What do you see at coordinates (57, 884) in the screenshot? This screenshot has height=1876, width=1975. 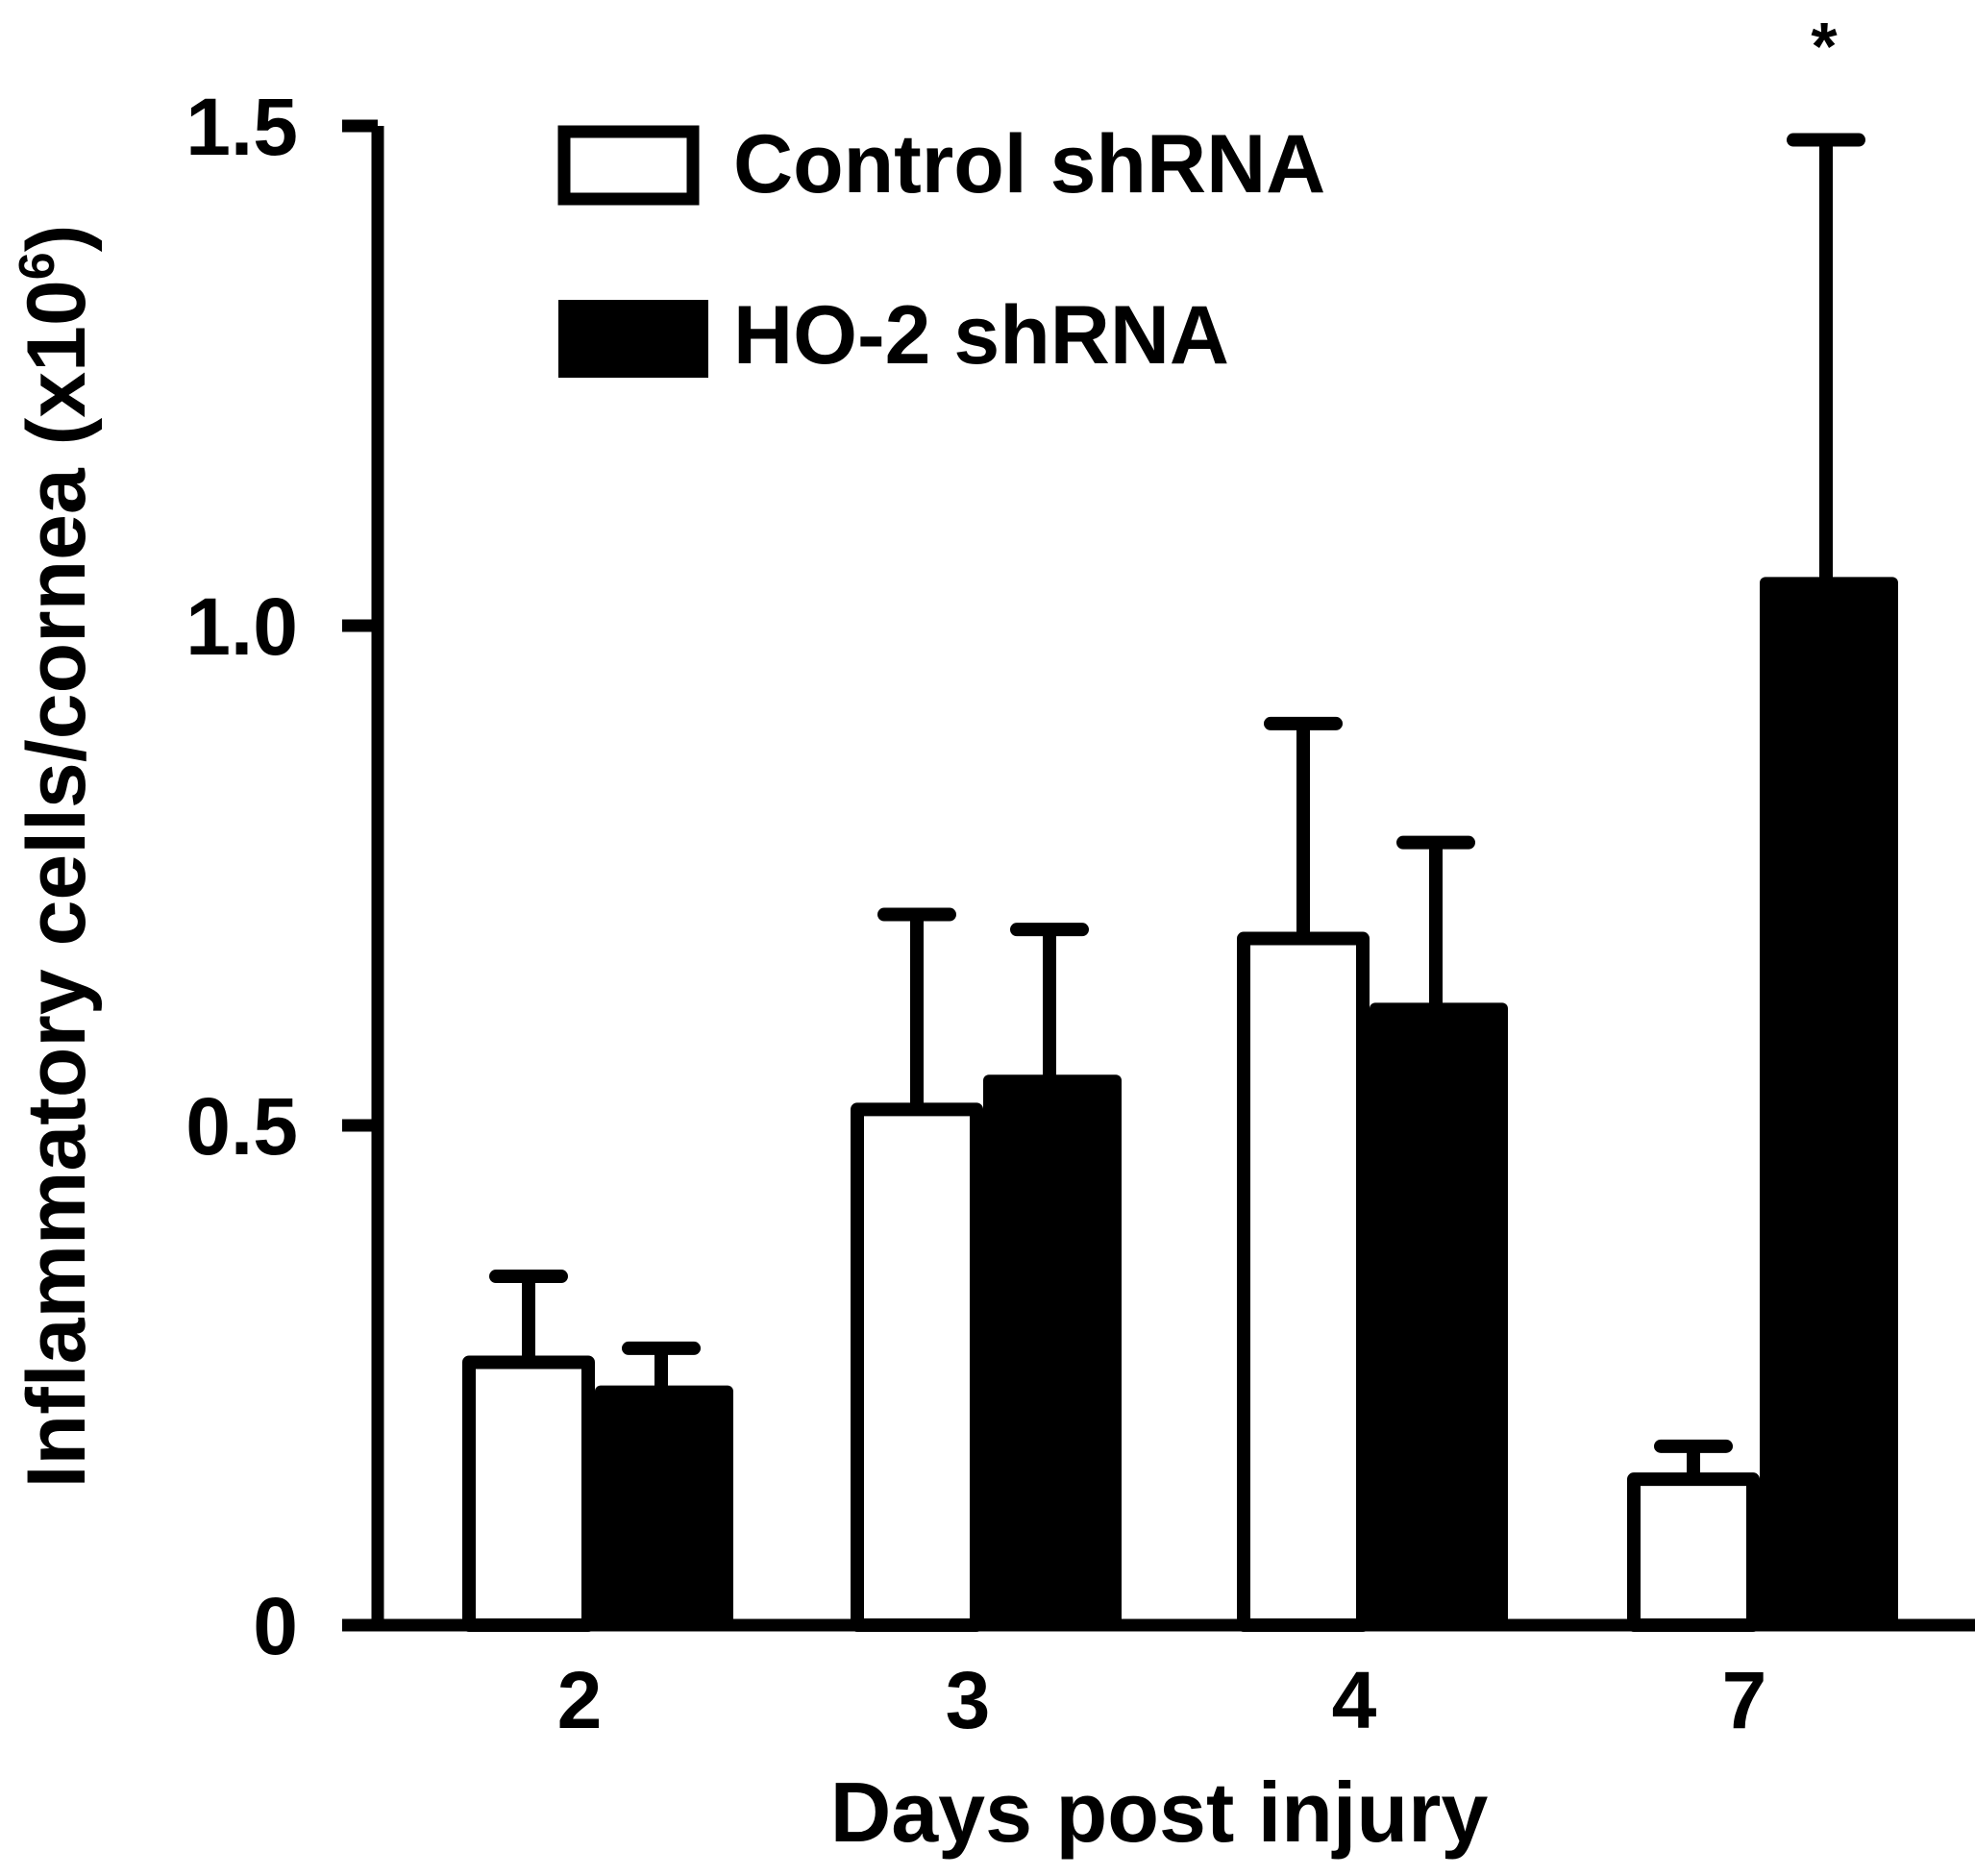 I see `y-axis-title-main: Inflammatory cells/cornea (x10` at bounding box center [57, 884].